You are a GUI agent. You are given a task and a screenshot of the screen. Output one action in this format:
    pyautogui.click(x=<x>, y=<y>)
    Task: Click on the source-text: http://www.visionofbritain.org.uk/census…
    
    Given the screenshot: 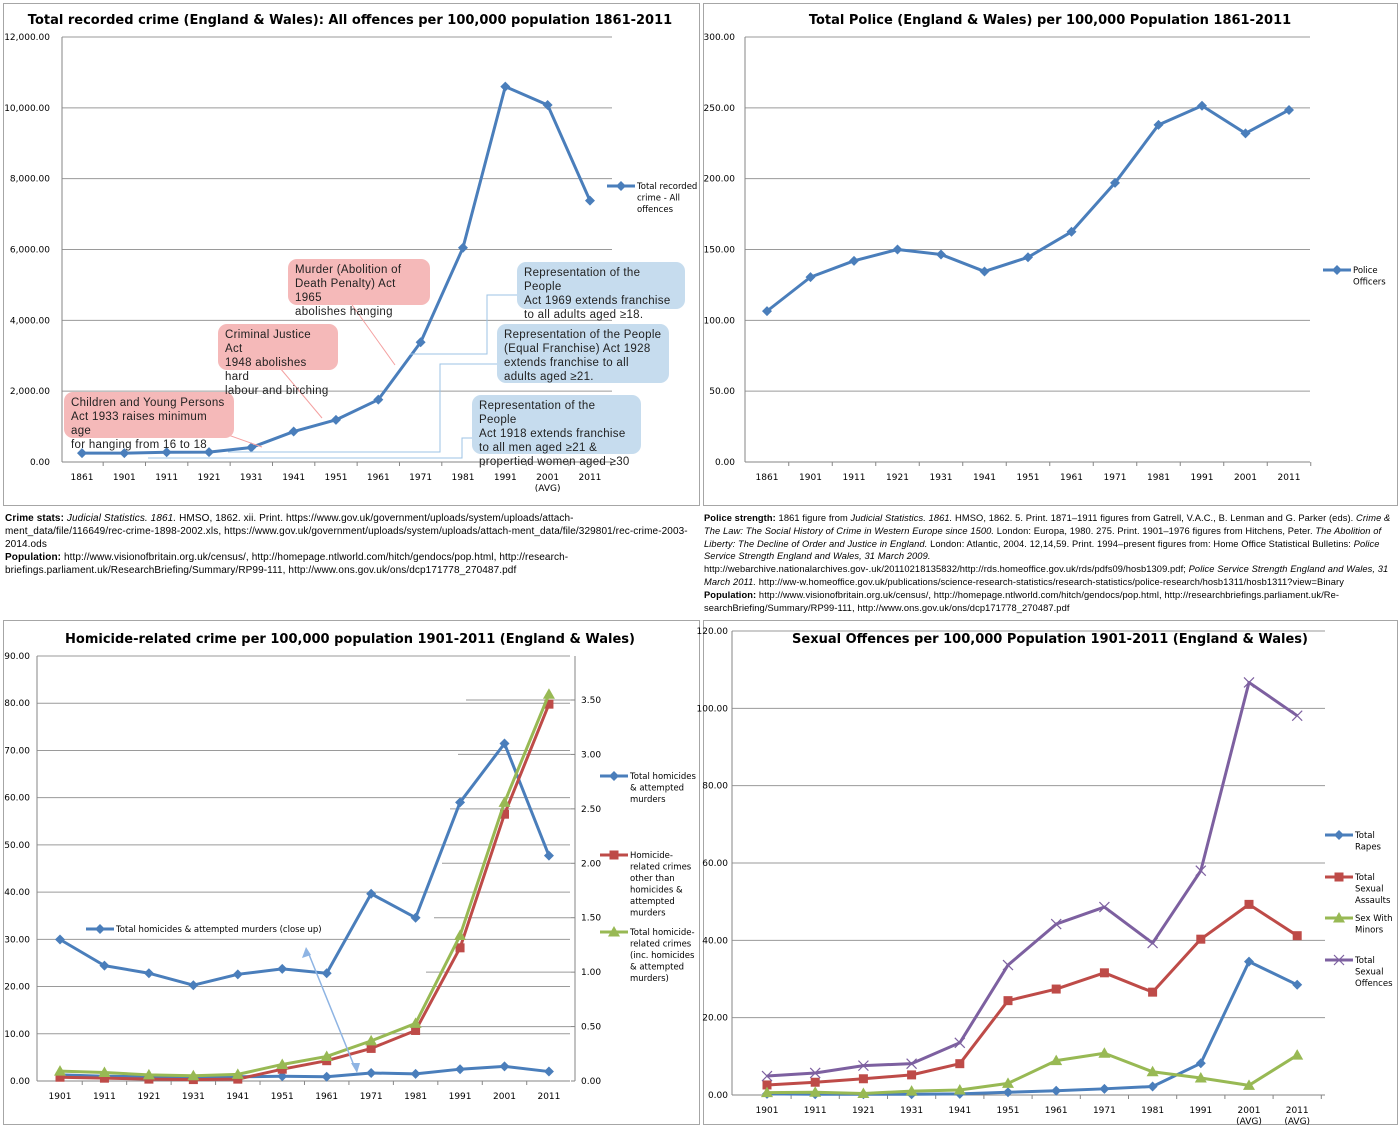 What is the action you would take?
    pyautogui.click(x=287, y=564)
    